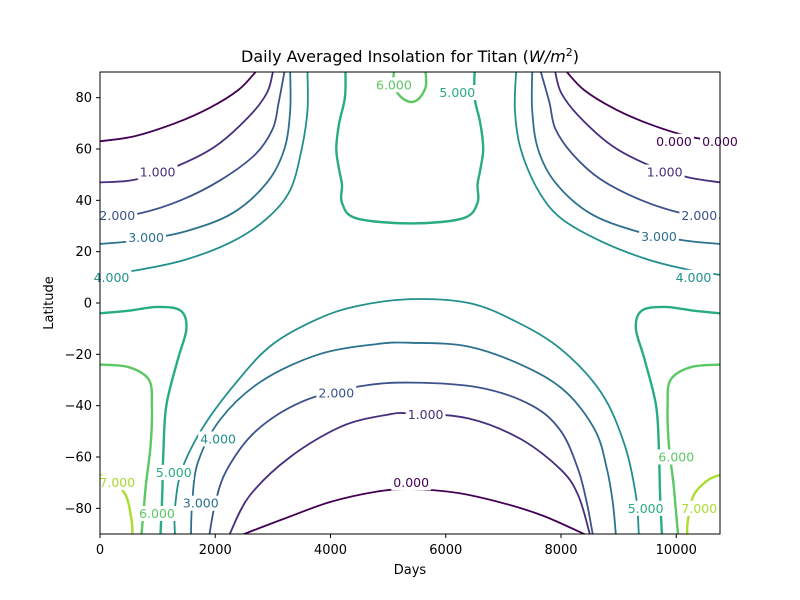 This screenshot has height=600, width=800. What do you see at coordinates (385, 56) in the screenshot?
I see `chart-title-text: Daily Averaged Insolation for Titan (` at bounding box center [385, 56].